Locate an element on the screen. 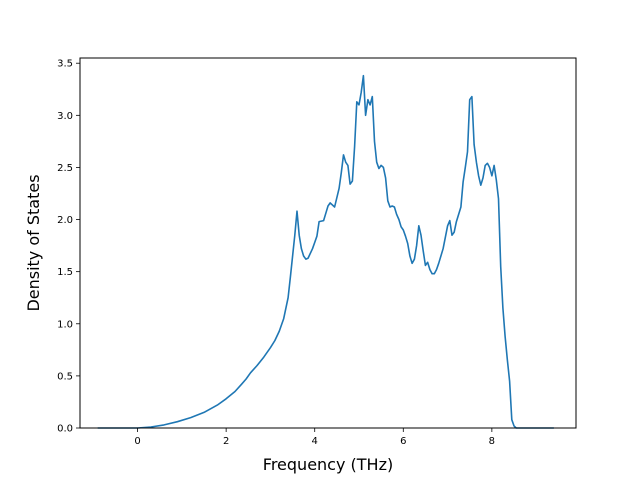  x-axis-label: Frequency (THz) is located at coordinates (328, 464).